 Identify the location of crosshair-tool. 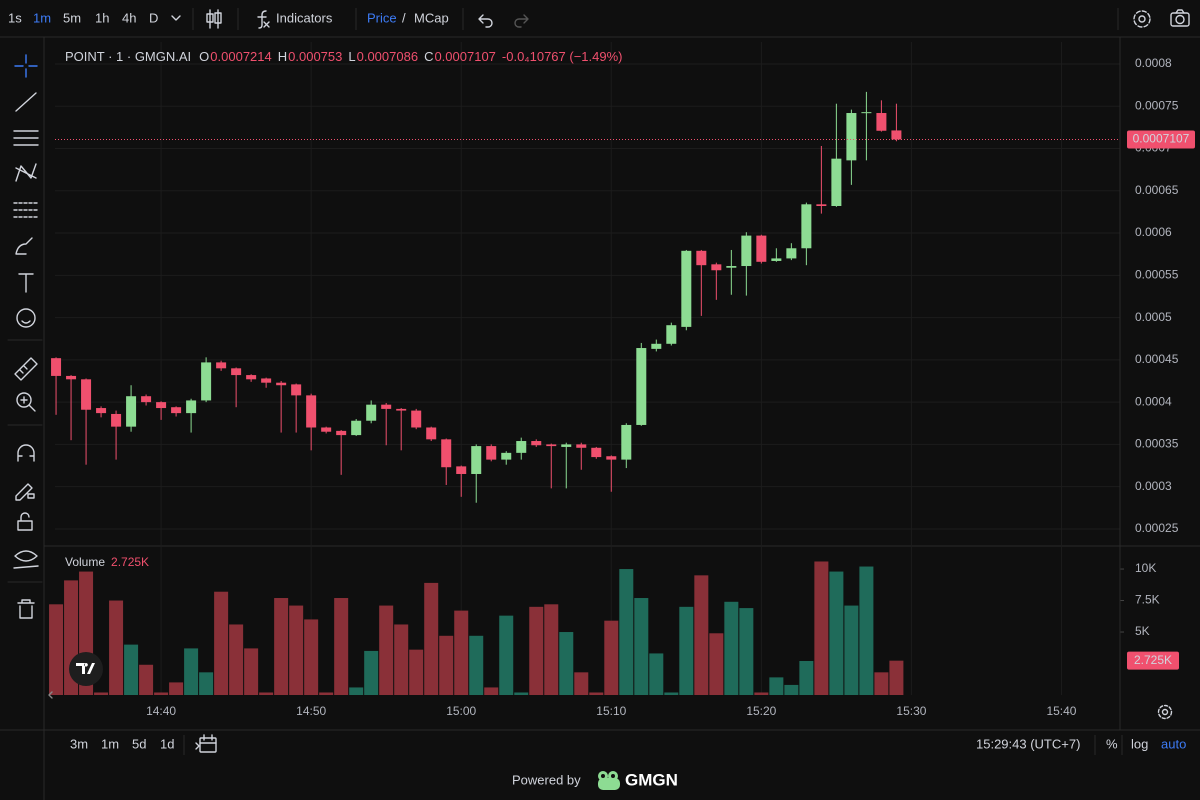
(26, 66).